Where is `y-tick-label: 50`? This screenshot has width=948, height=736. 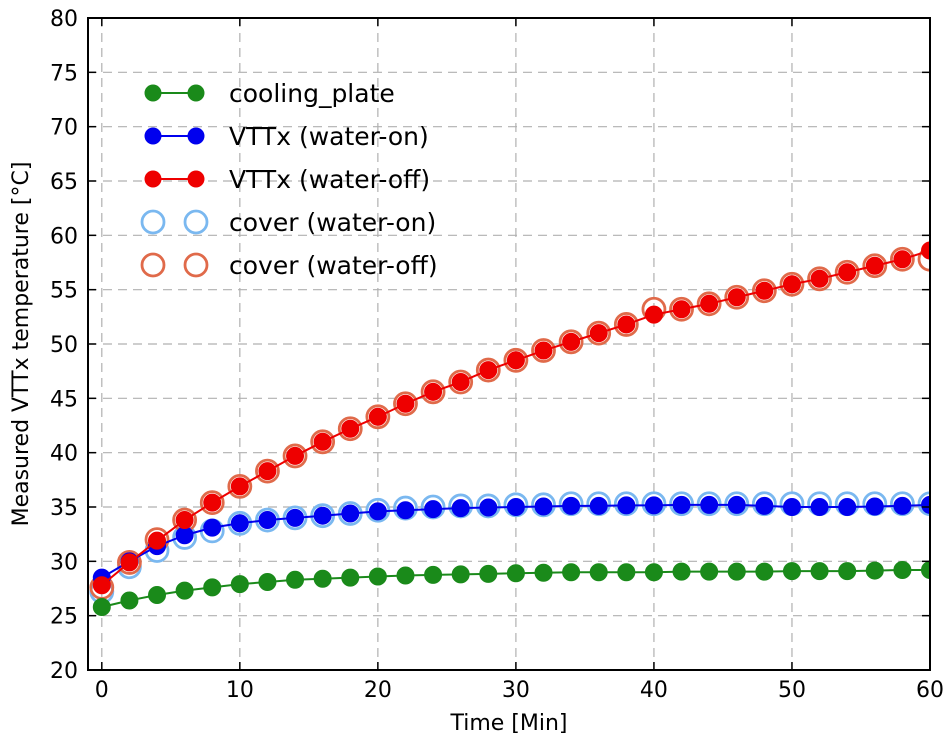
y-tick-label: 50 is located at coordinates (64, 345).